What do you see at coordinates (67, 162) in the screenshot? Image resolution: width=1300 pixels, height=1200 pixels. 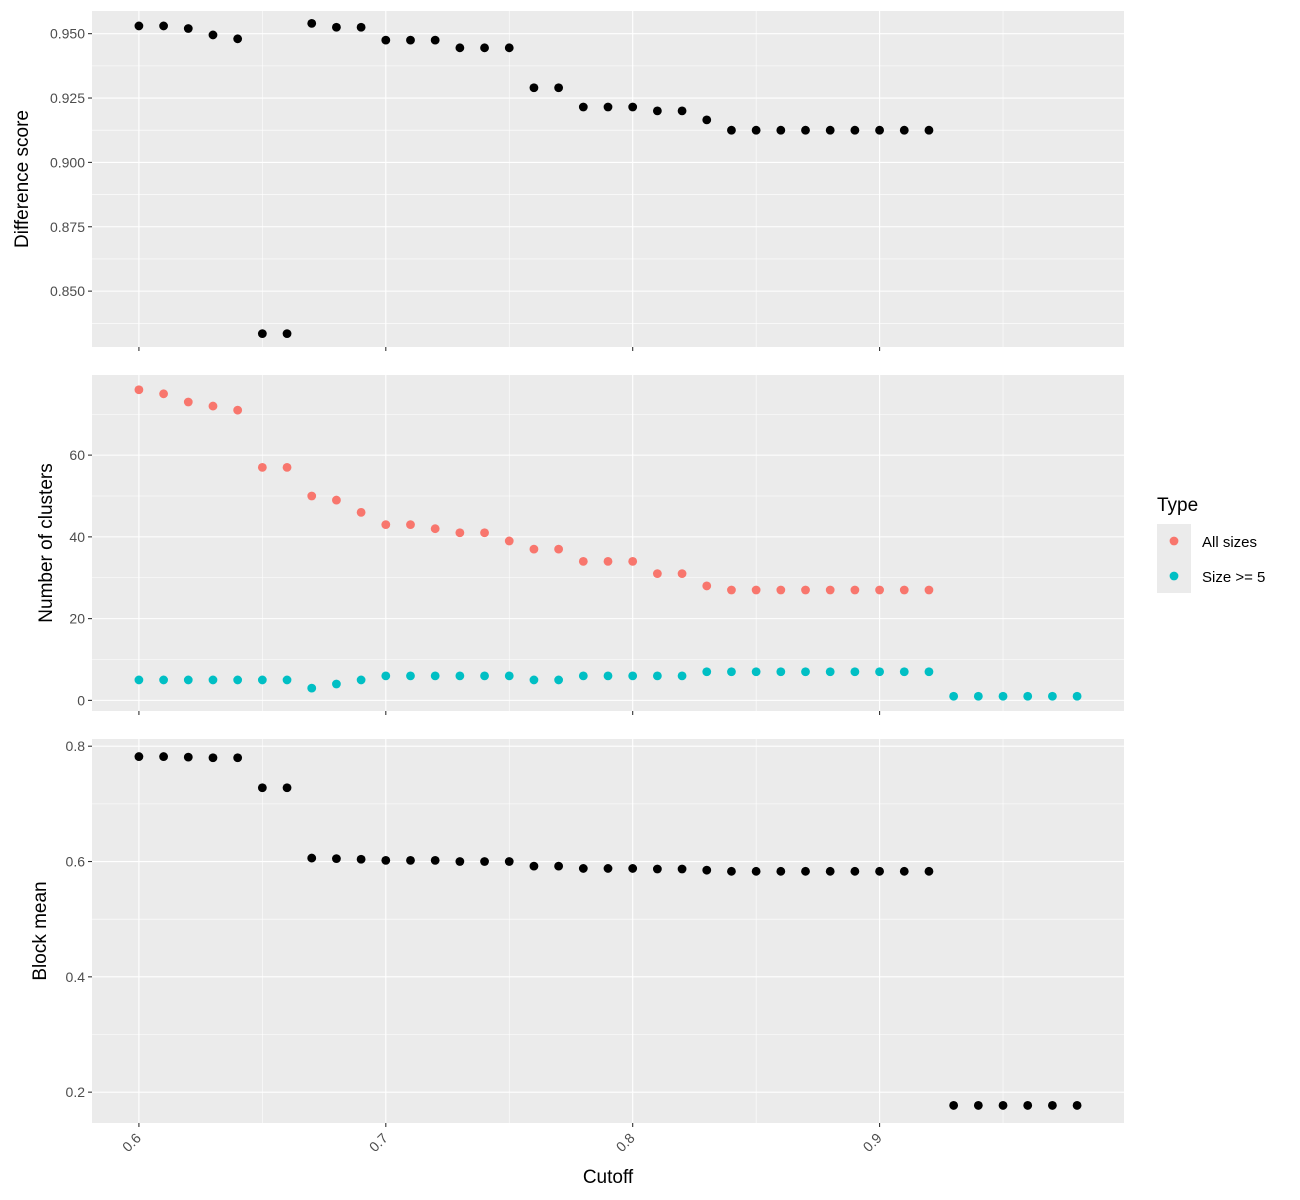 I see `y-tick-label: 0.900` at bounding box center [67, 162].